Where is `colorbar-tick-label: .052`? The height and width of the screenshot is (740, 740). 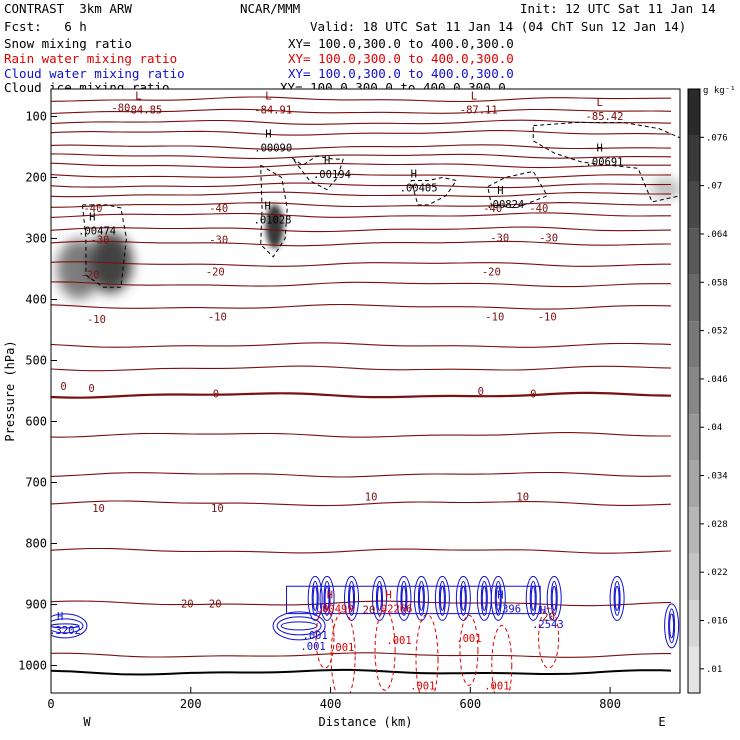 colorbar-tick-label: .052 is located at coordinates (717, 332).